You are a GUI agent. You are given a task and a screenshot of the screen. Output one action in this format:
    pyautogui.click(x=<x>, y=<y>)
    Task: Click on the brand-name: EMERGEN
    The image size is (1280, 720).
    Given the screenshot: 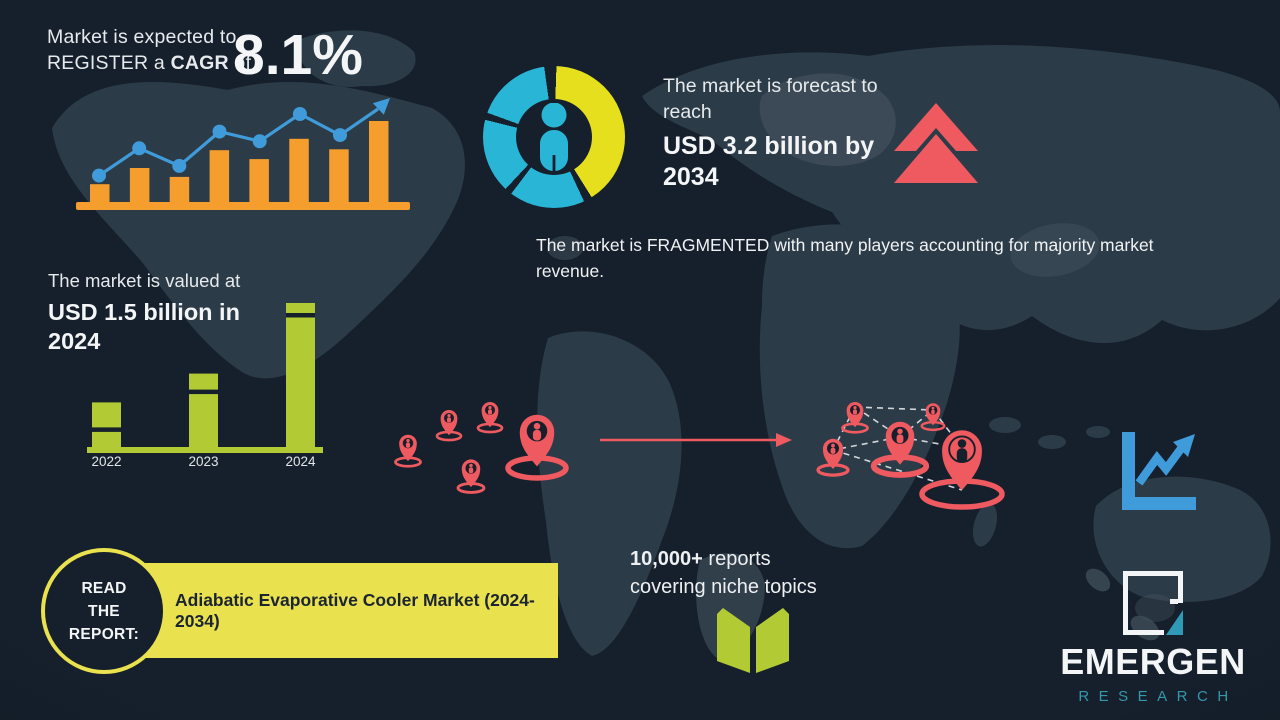 What is the action you would take?
    pyautogui.click(x=1153, y=661)
    